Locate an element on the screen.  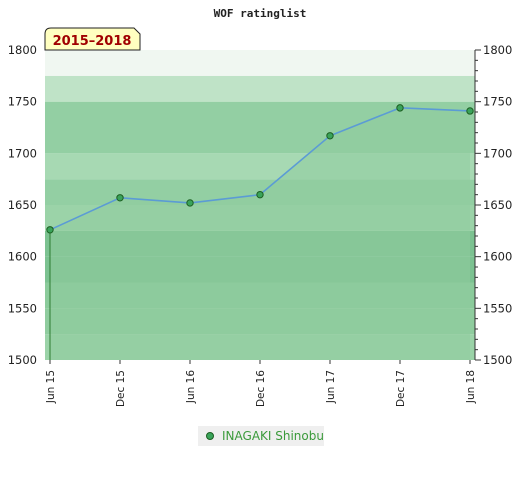
y-axis-right: 1500 1550 1600 1650 1700 1750 1800 is located at coordinates (493, 205).